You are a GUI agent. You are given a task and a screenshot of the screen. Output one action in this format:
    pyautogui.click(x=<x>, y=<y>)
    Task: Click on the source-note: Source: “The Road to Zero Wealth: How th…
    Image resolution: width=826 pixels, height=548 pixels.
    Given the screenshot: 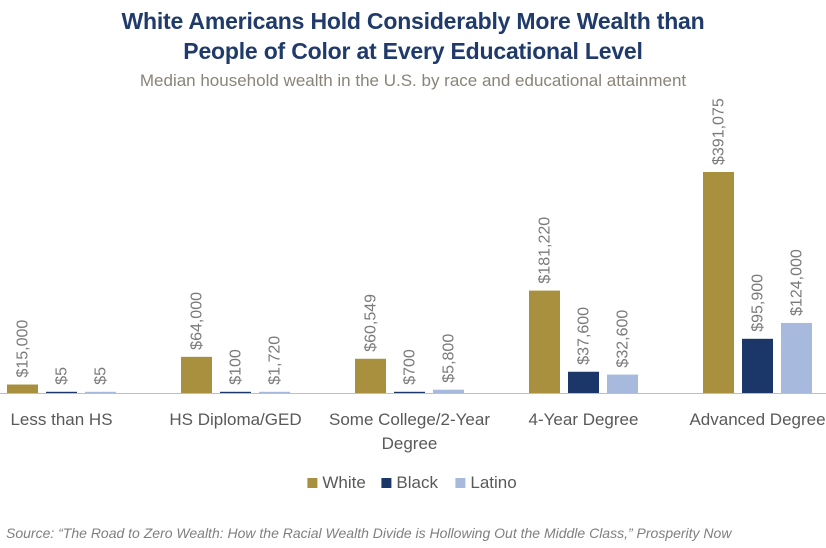 What is the action you would take?
    pyautogui.click(x=369, y=533)
    